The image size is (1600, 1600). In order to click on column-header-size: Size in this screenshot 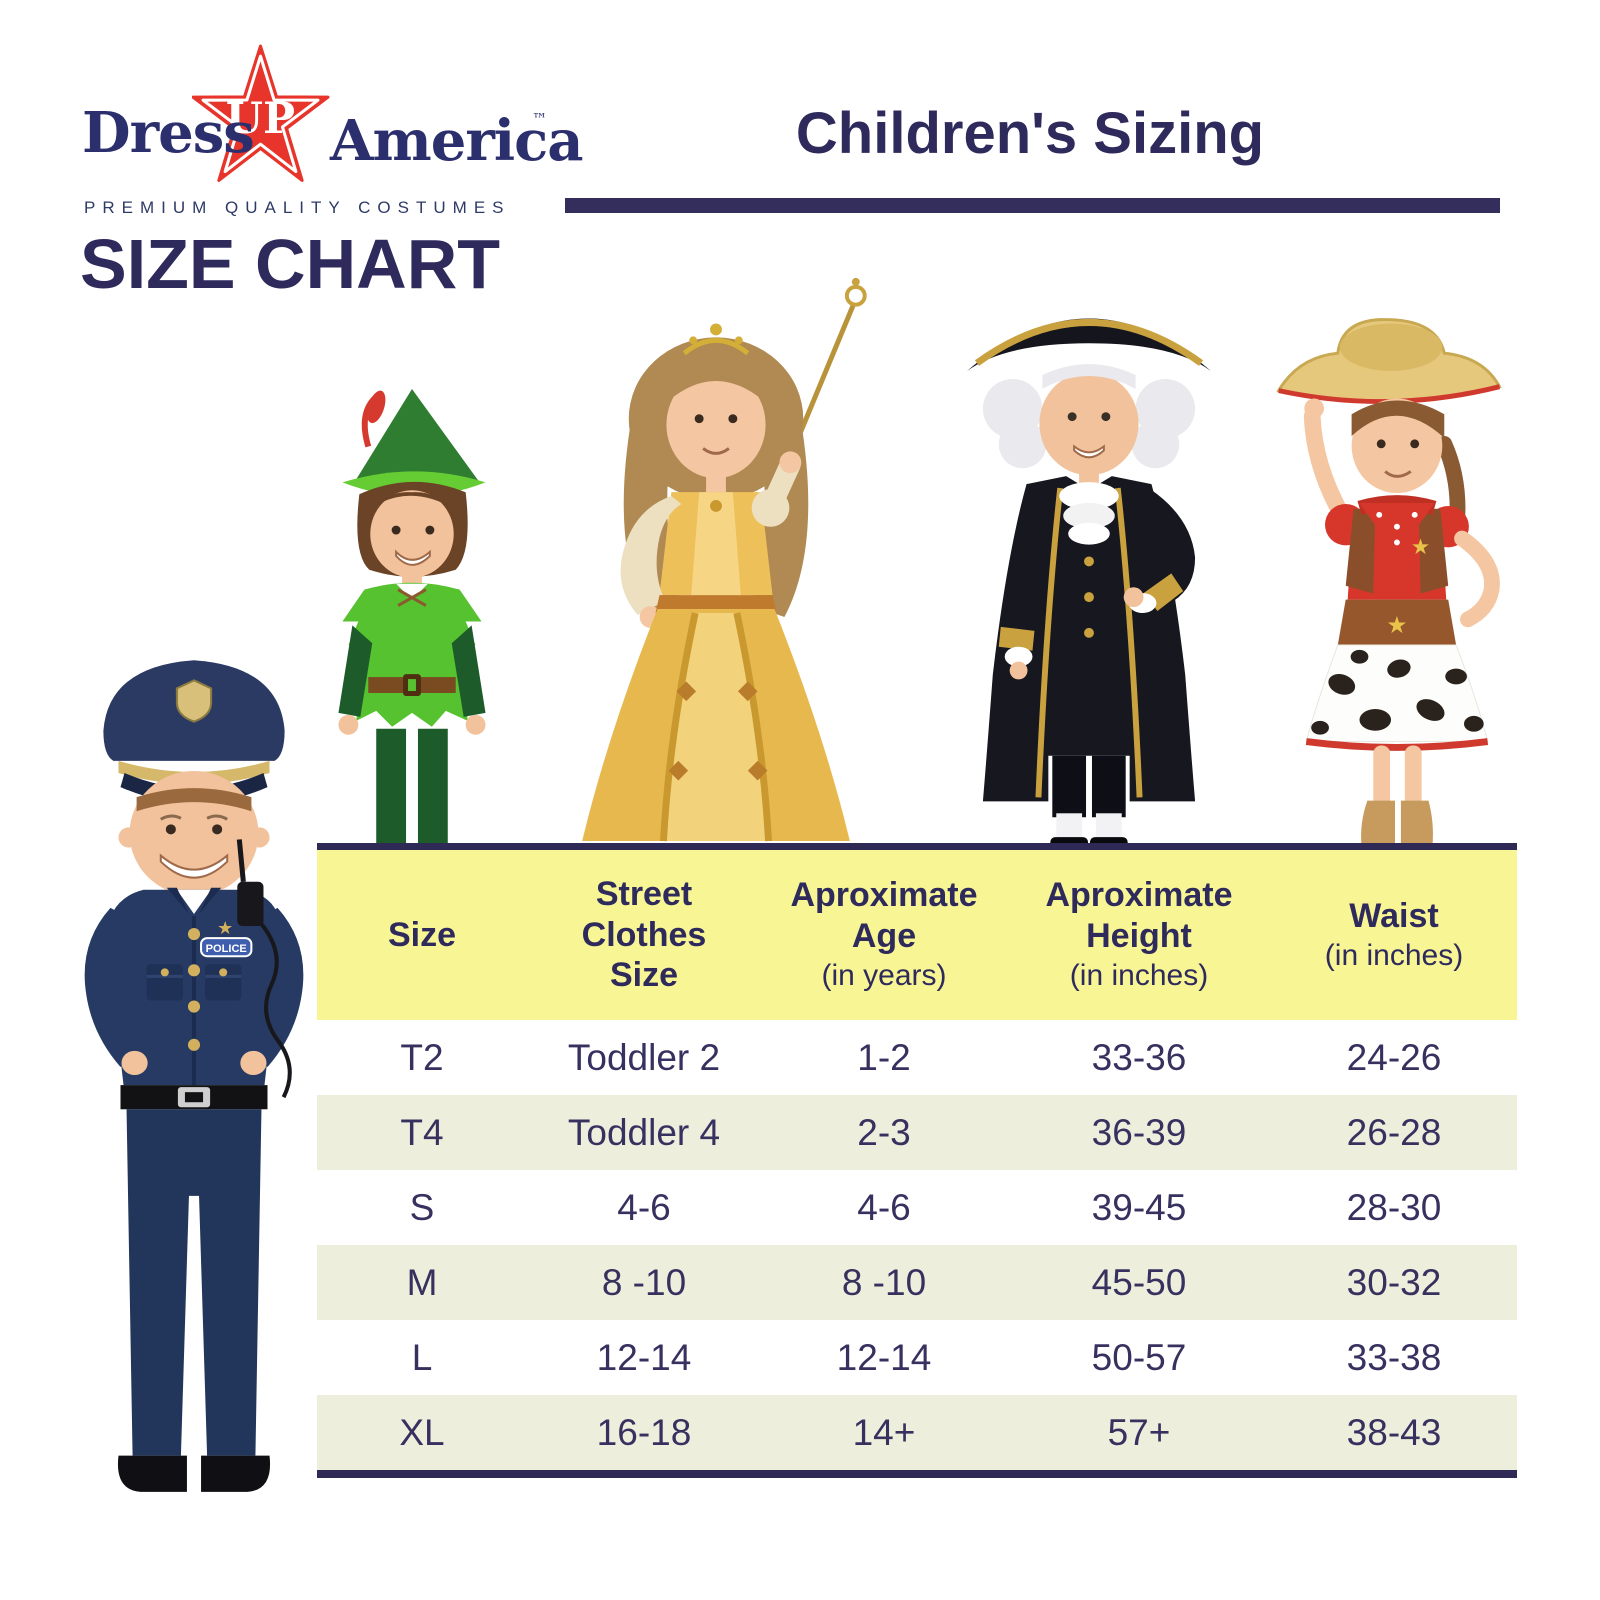, I will do `click(422, 935)`.